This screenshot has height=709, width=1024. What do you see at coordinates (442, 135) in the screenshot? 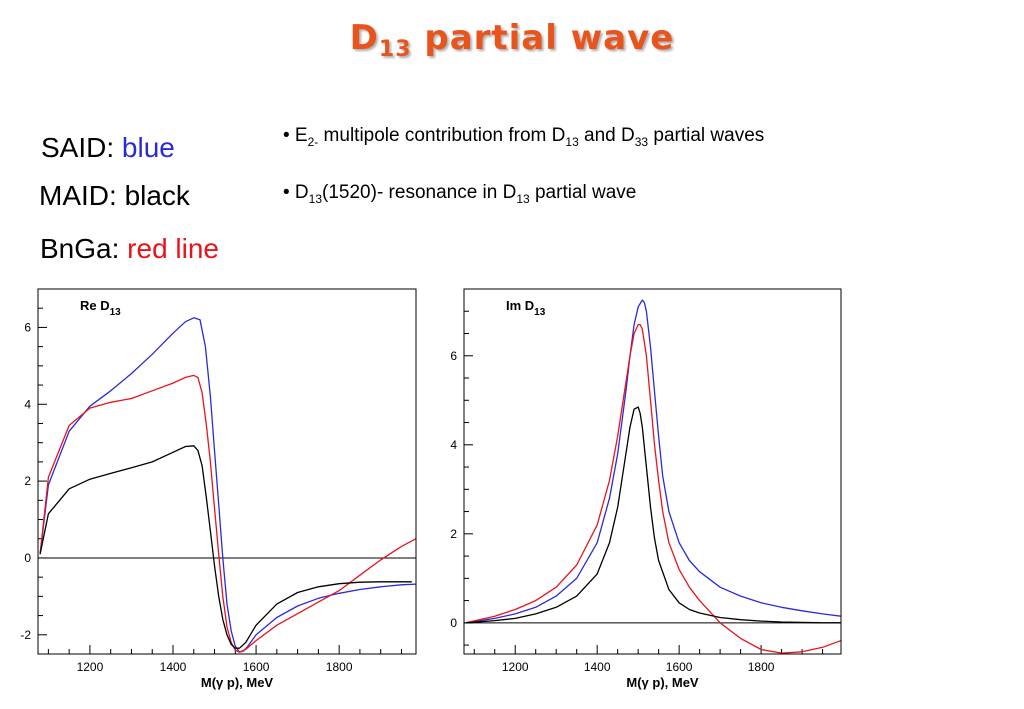
I see `bullet-text: multipole contribution from D` at bounding box center [442, 135].